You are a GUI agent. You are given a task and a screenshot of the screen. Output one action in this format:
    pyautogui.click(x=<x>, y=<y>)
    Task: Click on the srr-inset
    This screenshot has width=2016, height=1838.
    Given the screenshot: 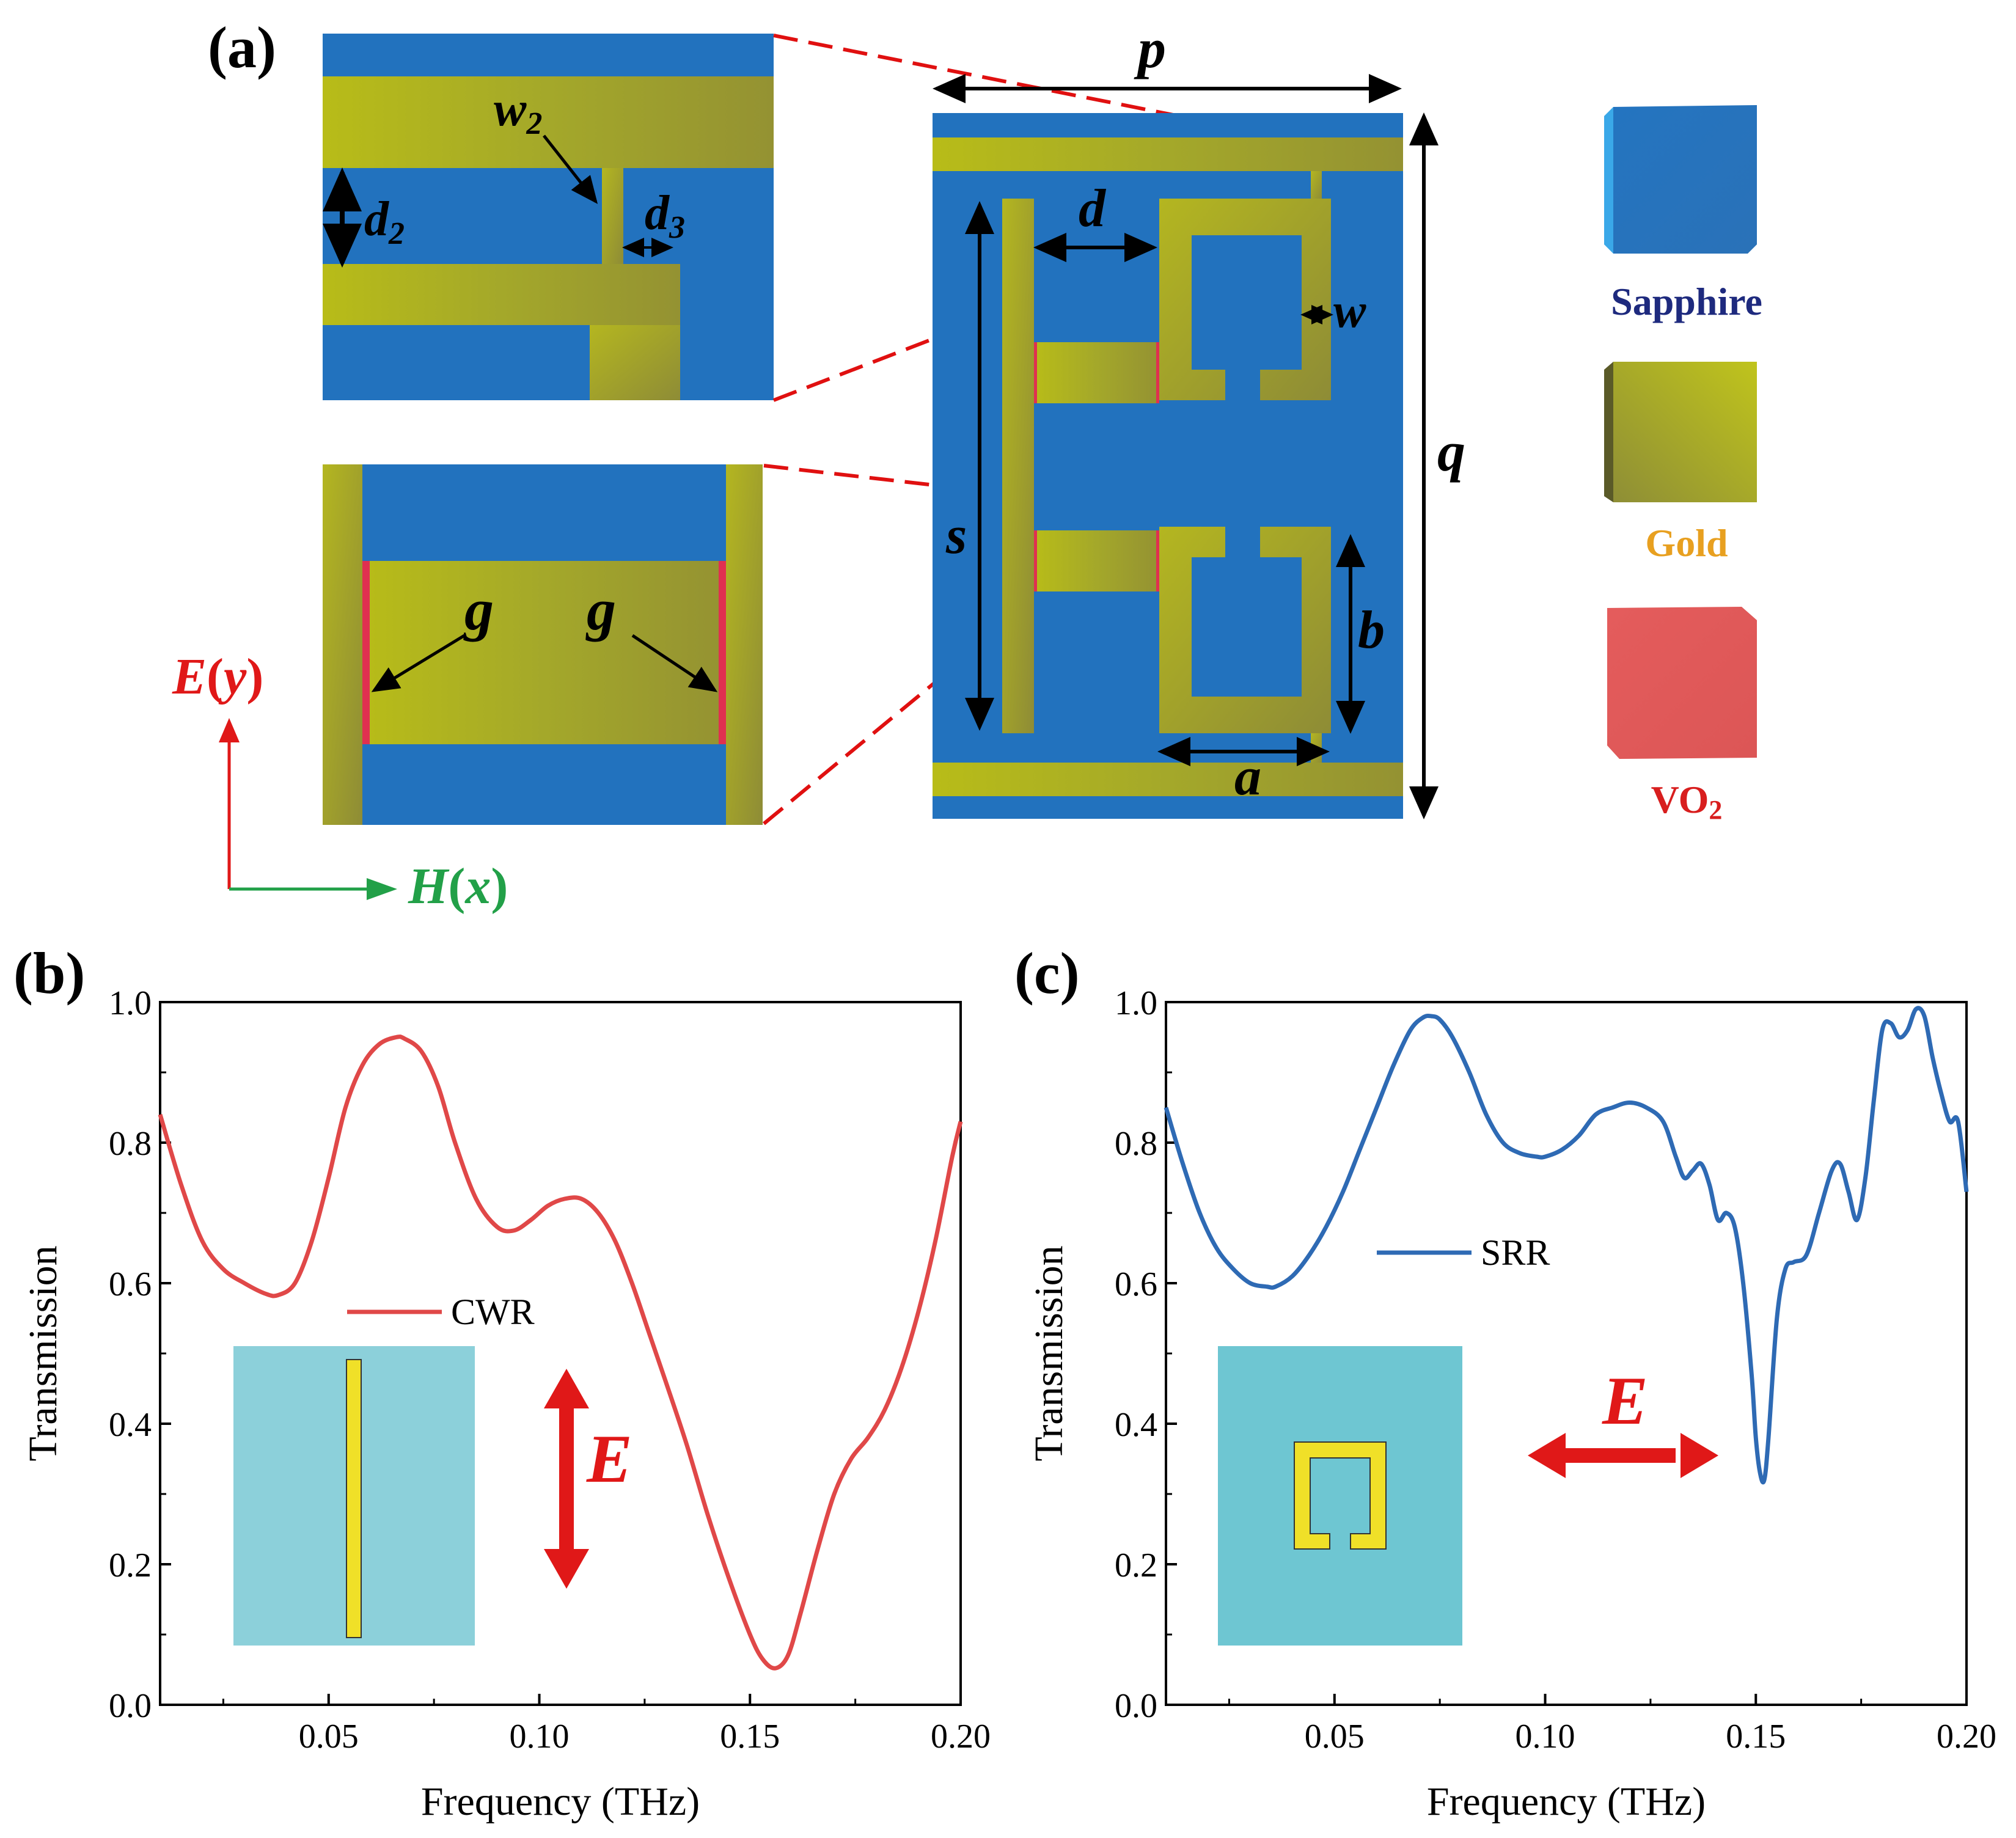 What is the action you would take?
    pyautogui.click(x=1340, y=1496)
    